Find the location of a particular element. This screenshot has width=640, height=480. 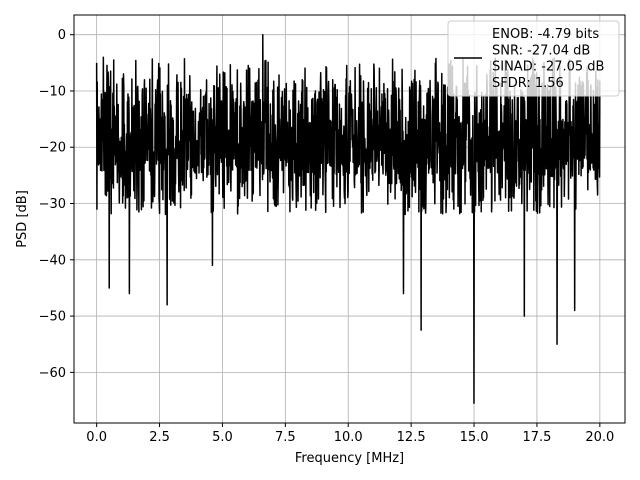

x-tick-label: 20.0 is located at coordinates (599, 437).